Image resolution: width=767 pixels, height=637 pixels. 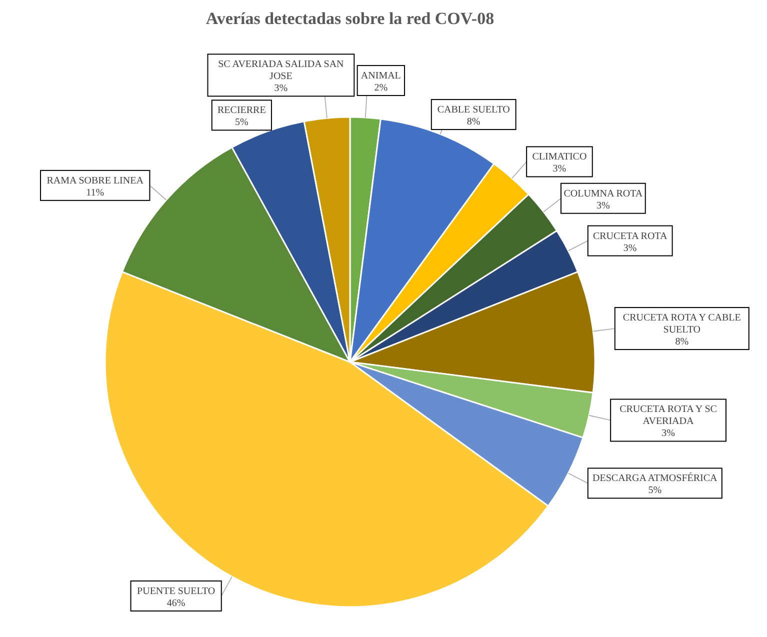 What do you see at coordinates (176, 603) in the screenshot?
I see `data-label: 46%` at bounding box center [176, 603].